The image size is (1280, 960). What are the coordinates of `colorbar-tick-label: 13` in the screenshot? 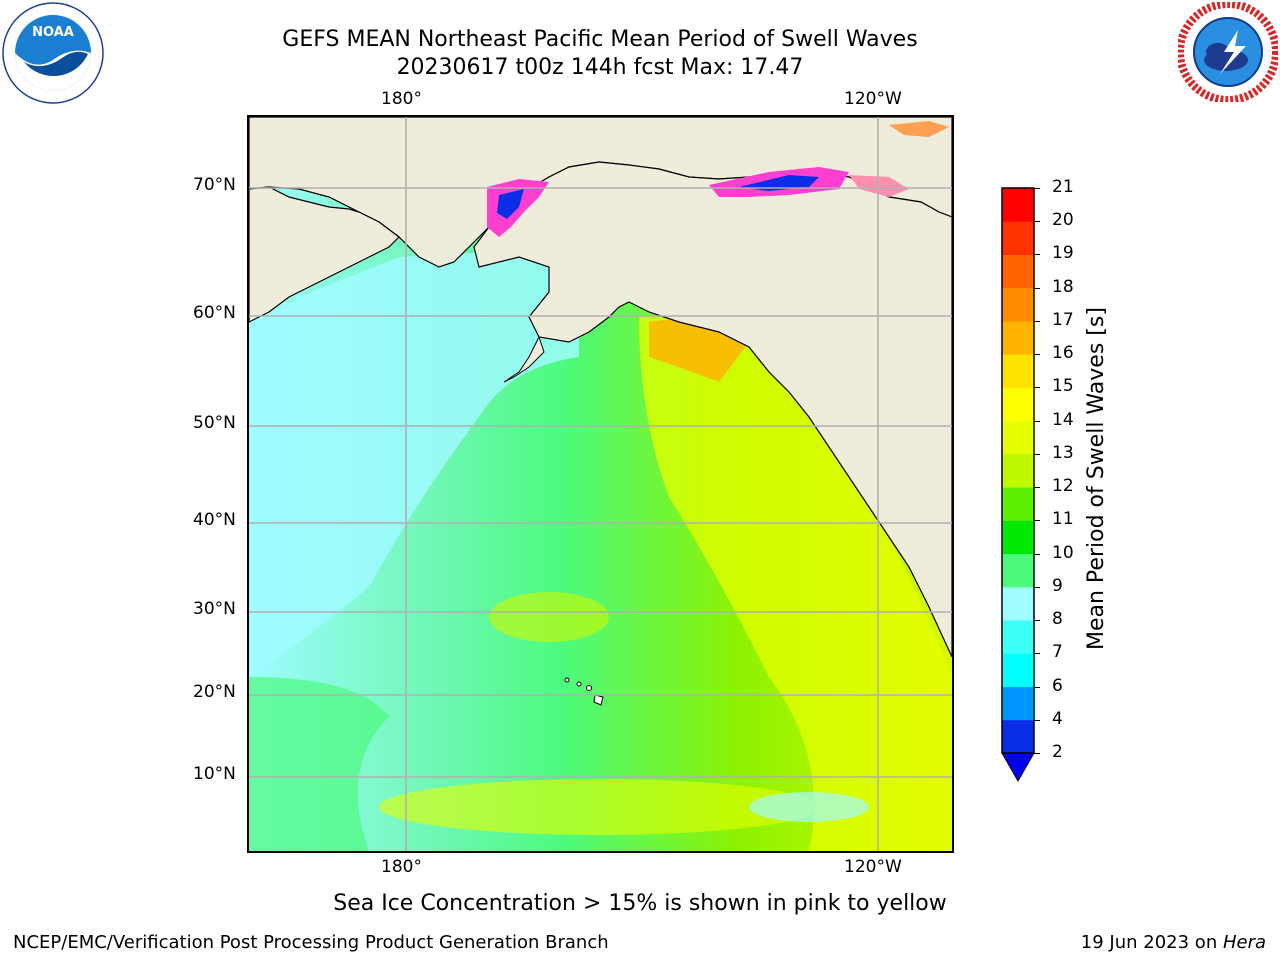 It's located at (1063, 452).